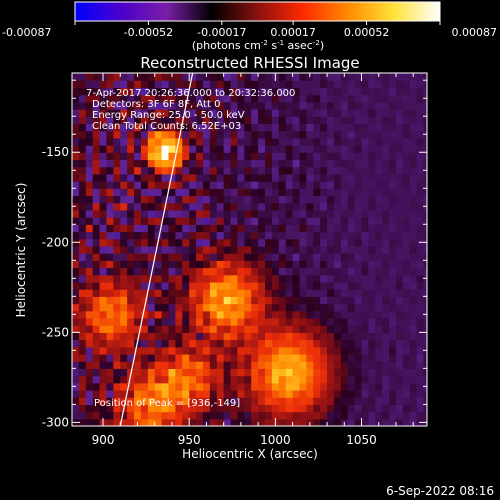  Describe the element at coordinates (156, 104) in the screenshot. I see `annotation-detectors: Detectors: 3F 6F 8F, Att 0` at that location.